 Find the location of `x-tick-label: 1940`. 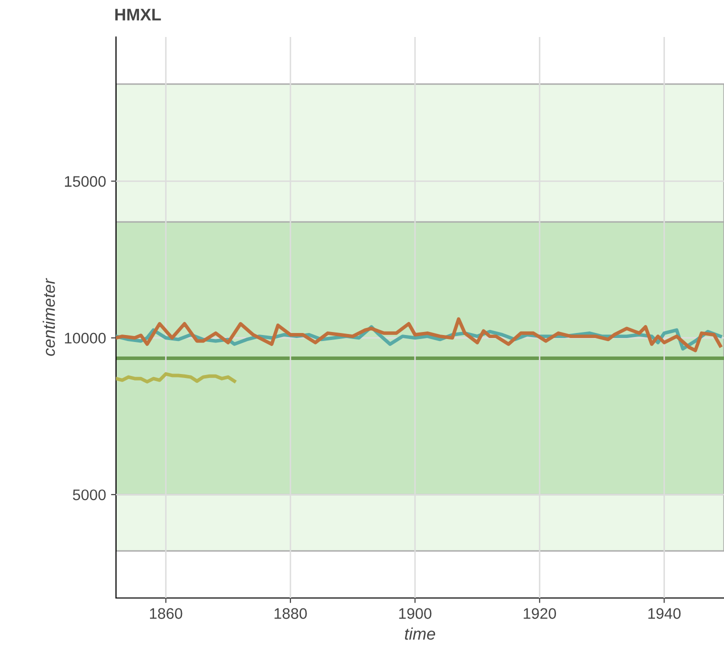

x-tick-label: 1940 is located at coordinates (664, 613).